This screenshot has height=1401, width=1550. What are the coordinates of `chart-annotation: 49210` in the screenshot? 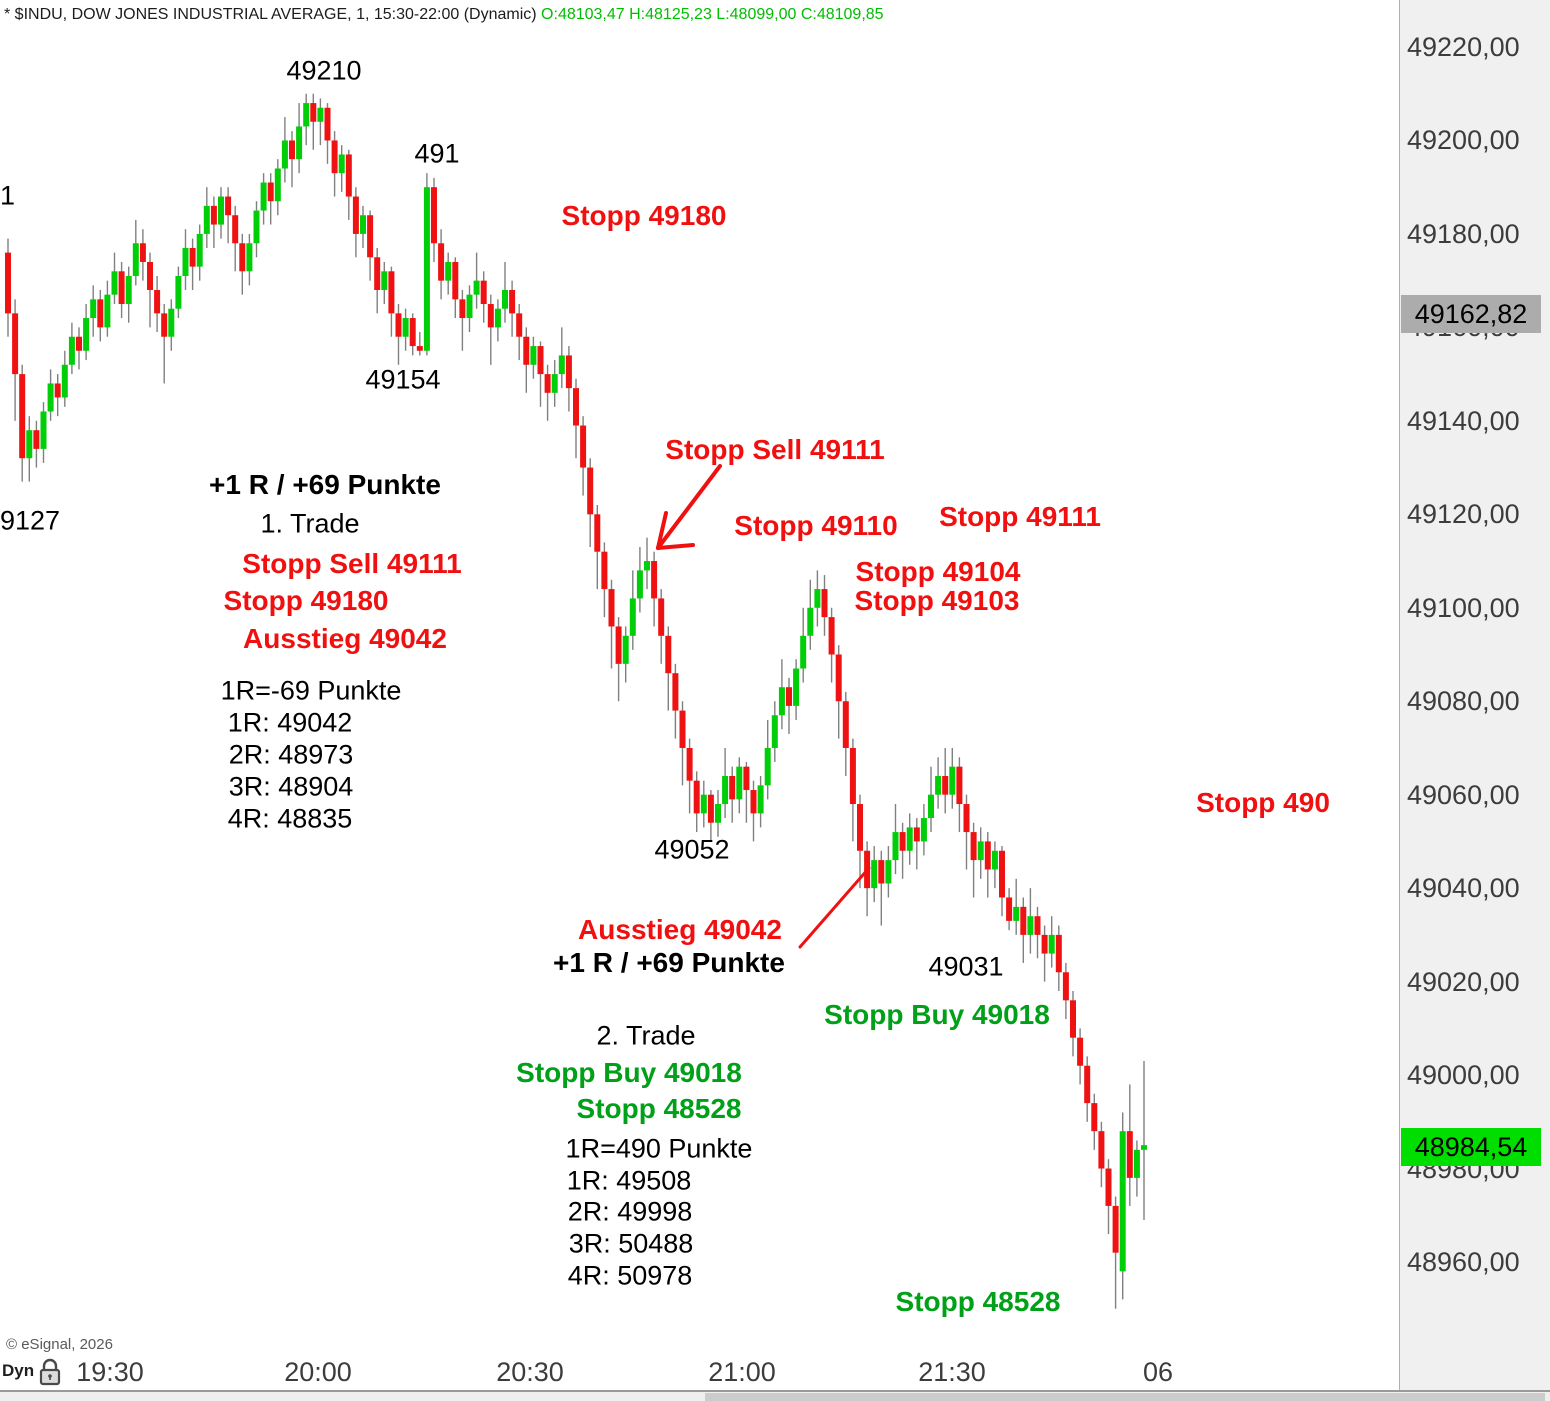 It's located at (324, 70).